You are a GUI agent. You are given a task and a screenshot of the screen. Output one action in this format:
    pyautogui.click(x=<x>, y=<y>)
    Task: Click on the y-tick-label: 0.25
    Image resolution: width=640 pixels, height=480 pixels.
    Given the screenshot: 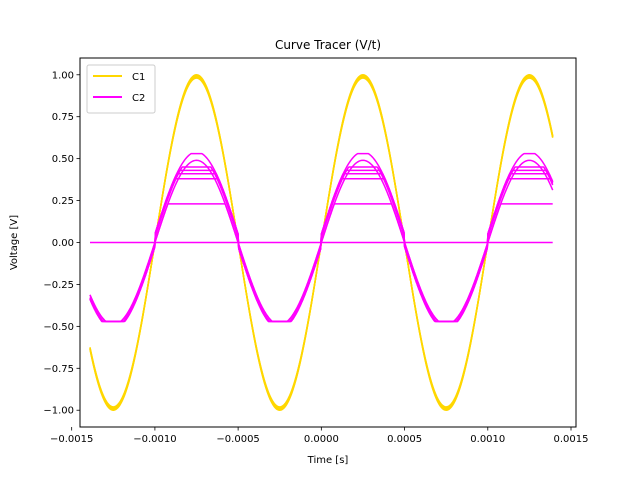 What is the action you would take?
    pyautogui.click(x=63, y=201)
    